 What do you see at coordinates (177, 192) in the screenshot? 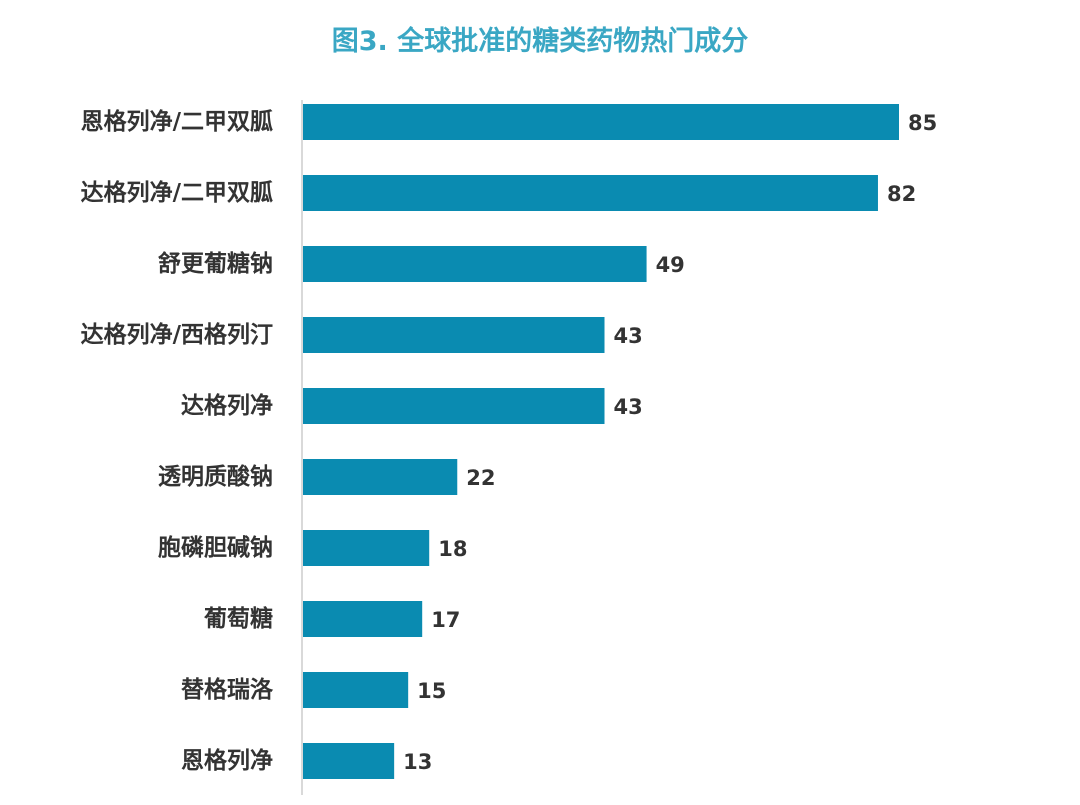
I see `category-label-1: 达格列净/二甲双胍` at bounding box center [177, 192].